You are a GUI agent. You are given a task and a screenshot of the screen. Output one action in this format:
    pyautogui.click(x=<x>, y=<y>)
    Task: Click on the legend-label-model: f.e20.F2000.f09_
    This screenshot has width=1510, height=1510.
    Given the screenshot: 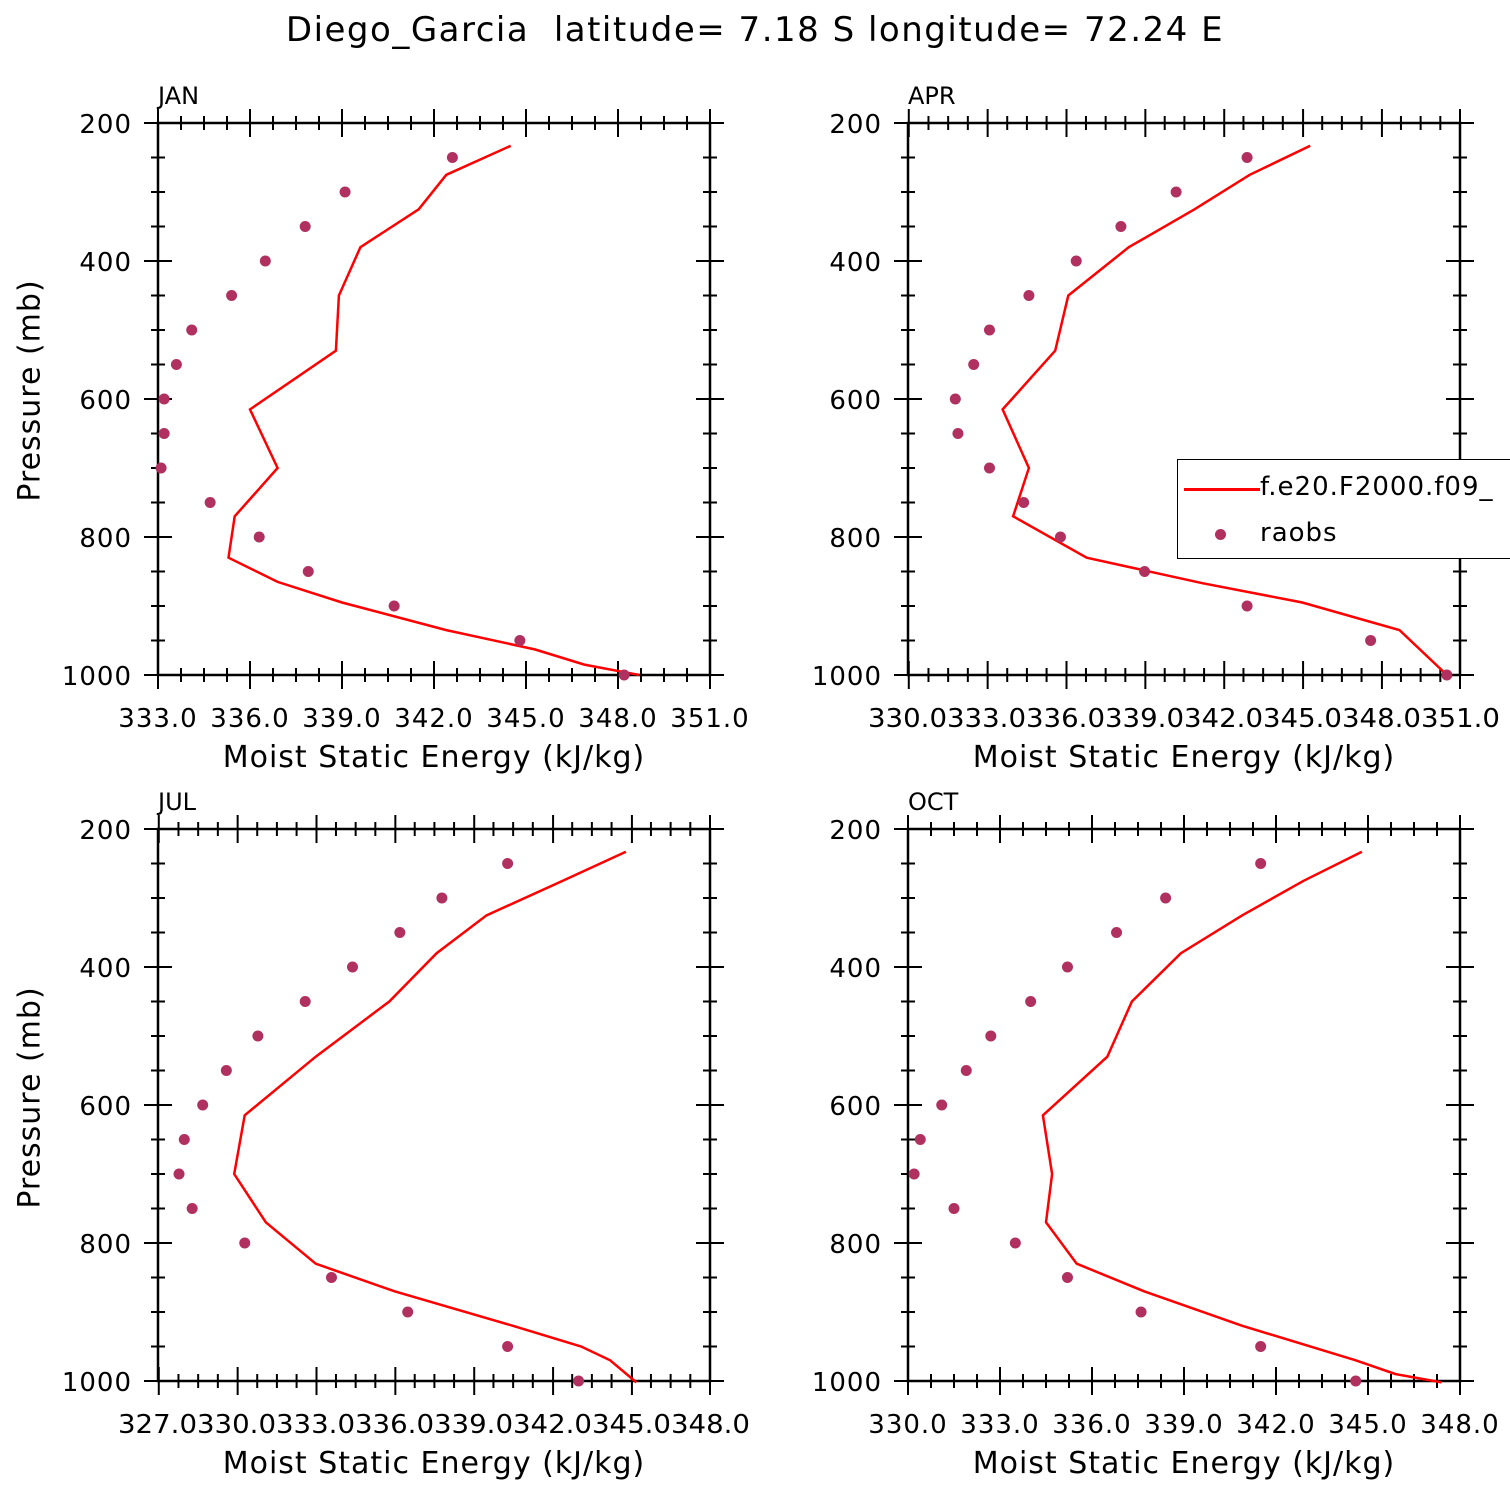 What is the action you would take?
    pyautogui.click(x=1377, y=487)
    